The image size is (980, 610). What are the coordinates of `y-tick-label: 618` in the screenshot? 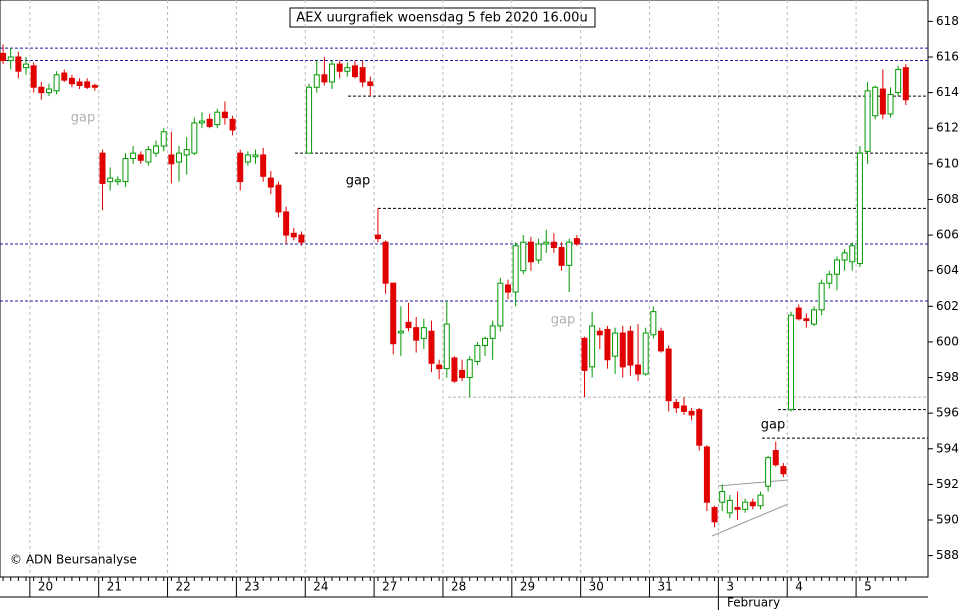 It's located at (947, 21).